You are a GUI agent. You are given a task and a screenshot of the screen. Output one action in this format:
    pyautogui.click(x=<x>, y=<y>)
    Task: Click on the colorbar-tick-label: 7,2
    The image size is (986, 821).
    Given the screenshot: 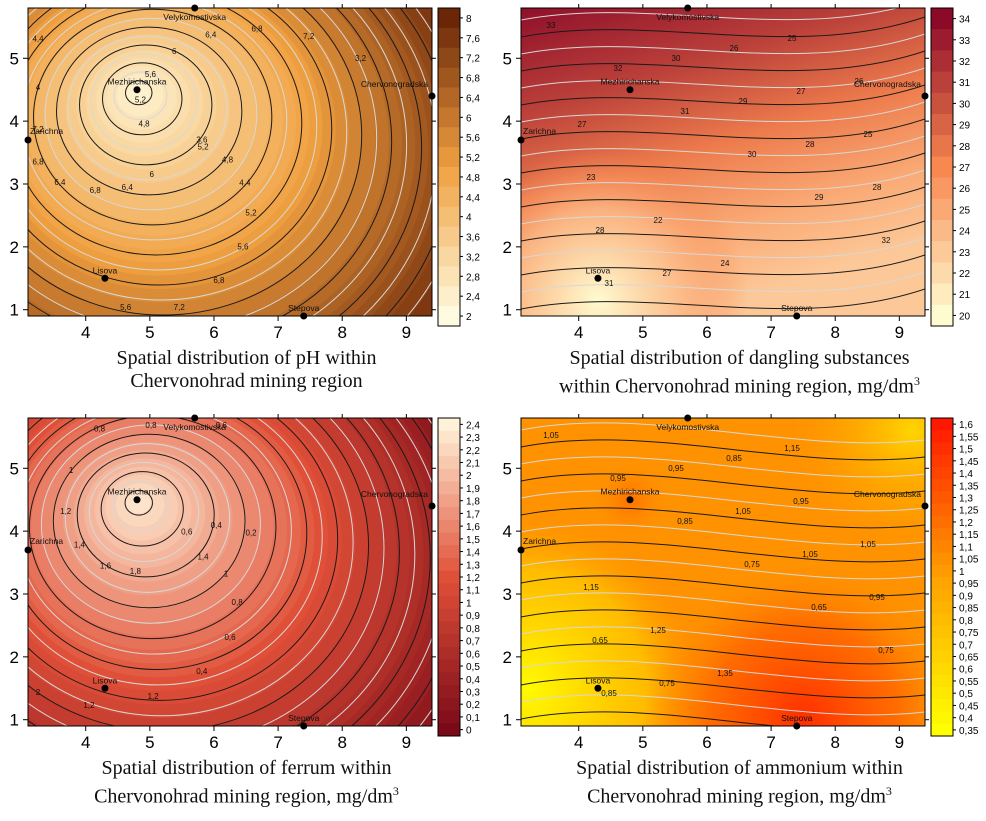 What is the action you would take?
    pyautogui.click(x=473, y=59)
    